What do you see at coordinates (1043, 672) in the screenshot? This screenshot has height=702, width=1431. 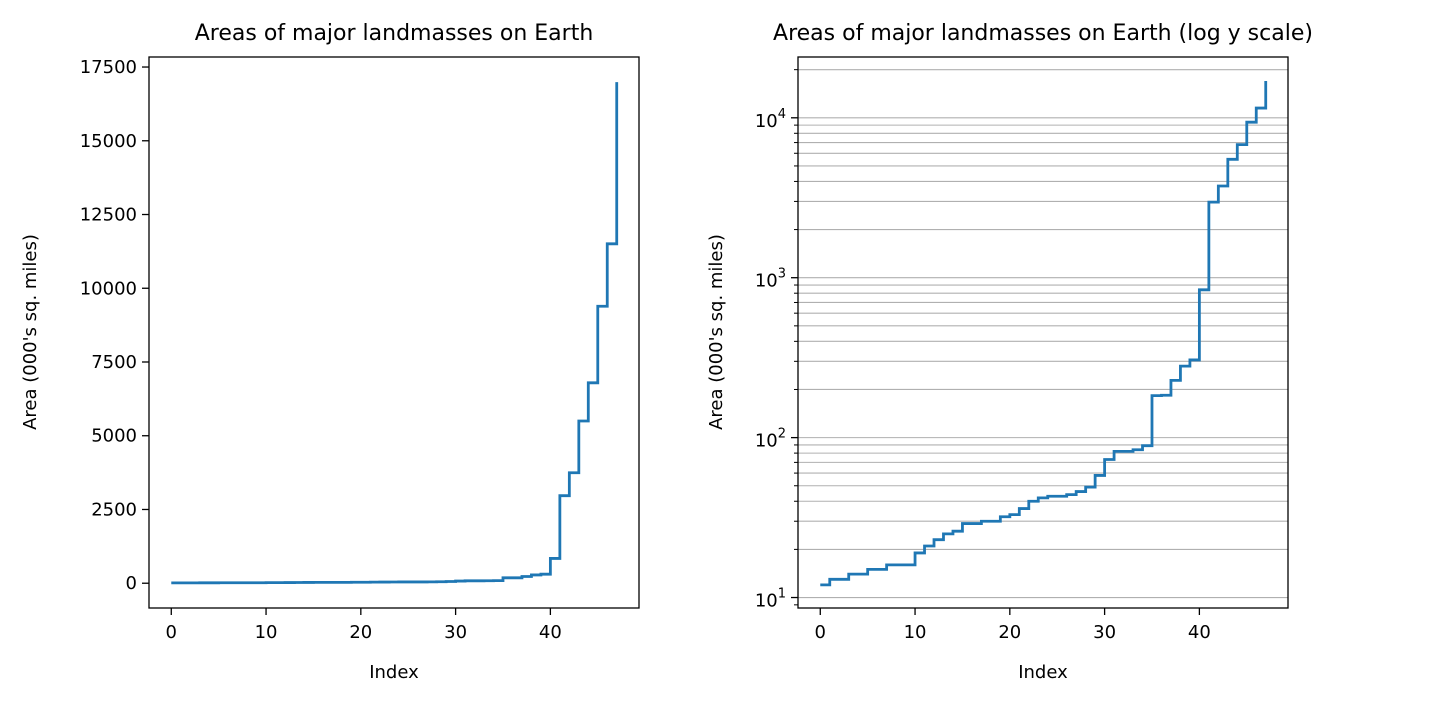 I see `log-x-axis-label: Index` at bounding box center [1043, 672].